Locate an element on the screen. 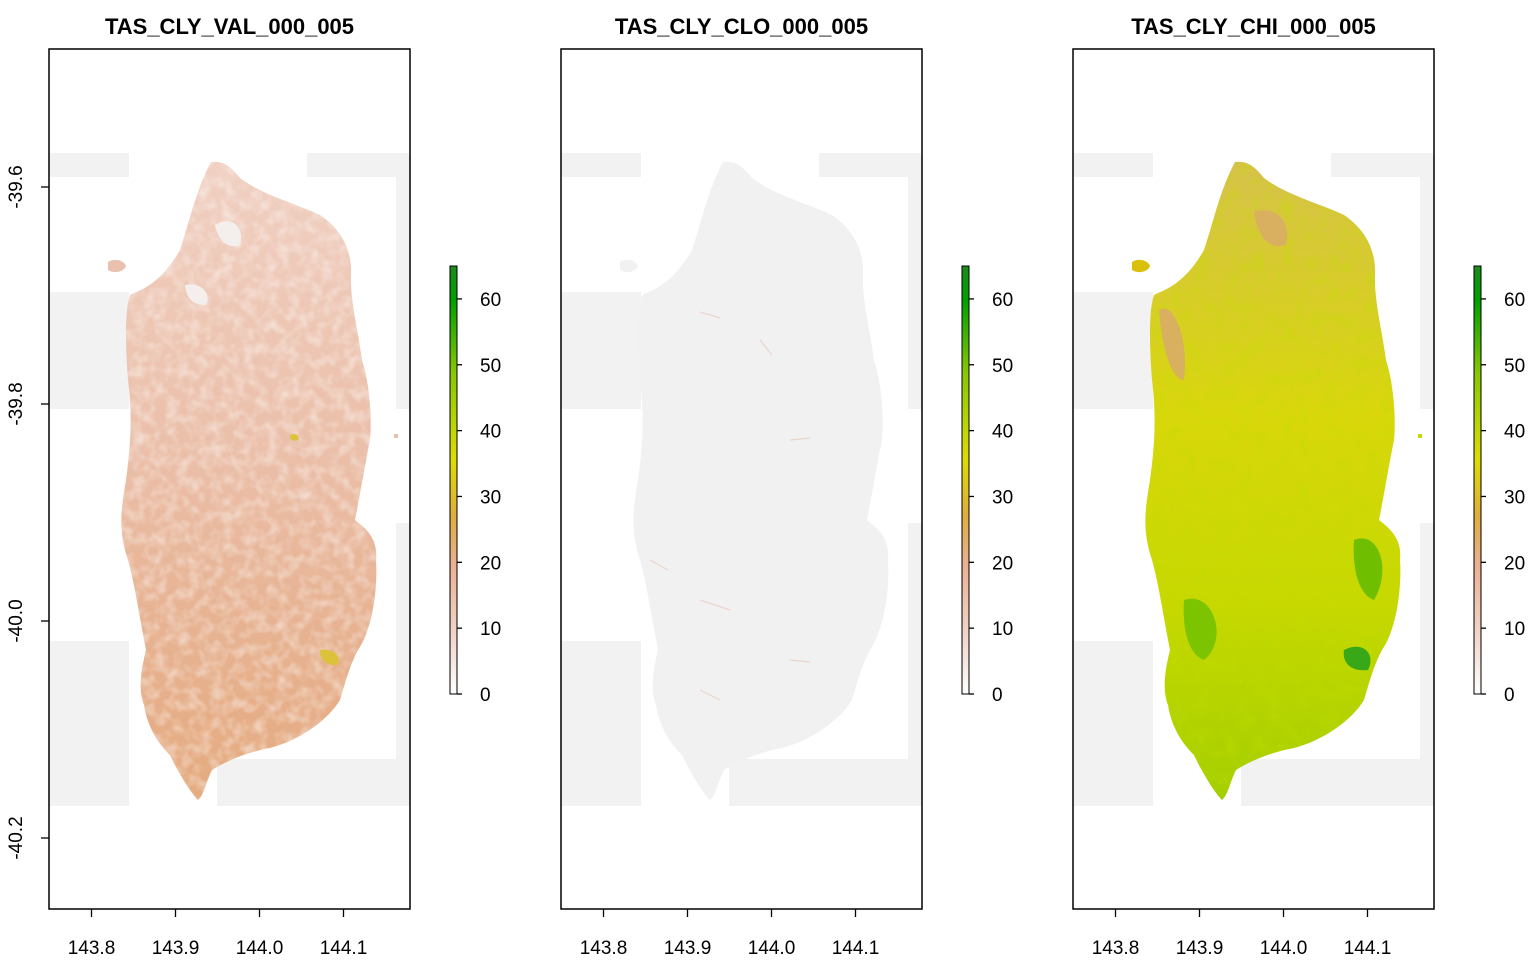 The width and height of the screenshot is (1536, 960). y-tick-label: -40.0 is located at coordinates (16, 620).